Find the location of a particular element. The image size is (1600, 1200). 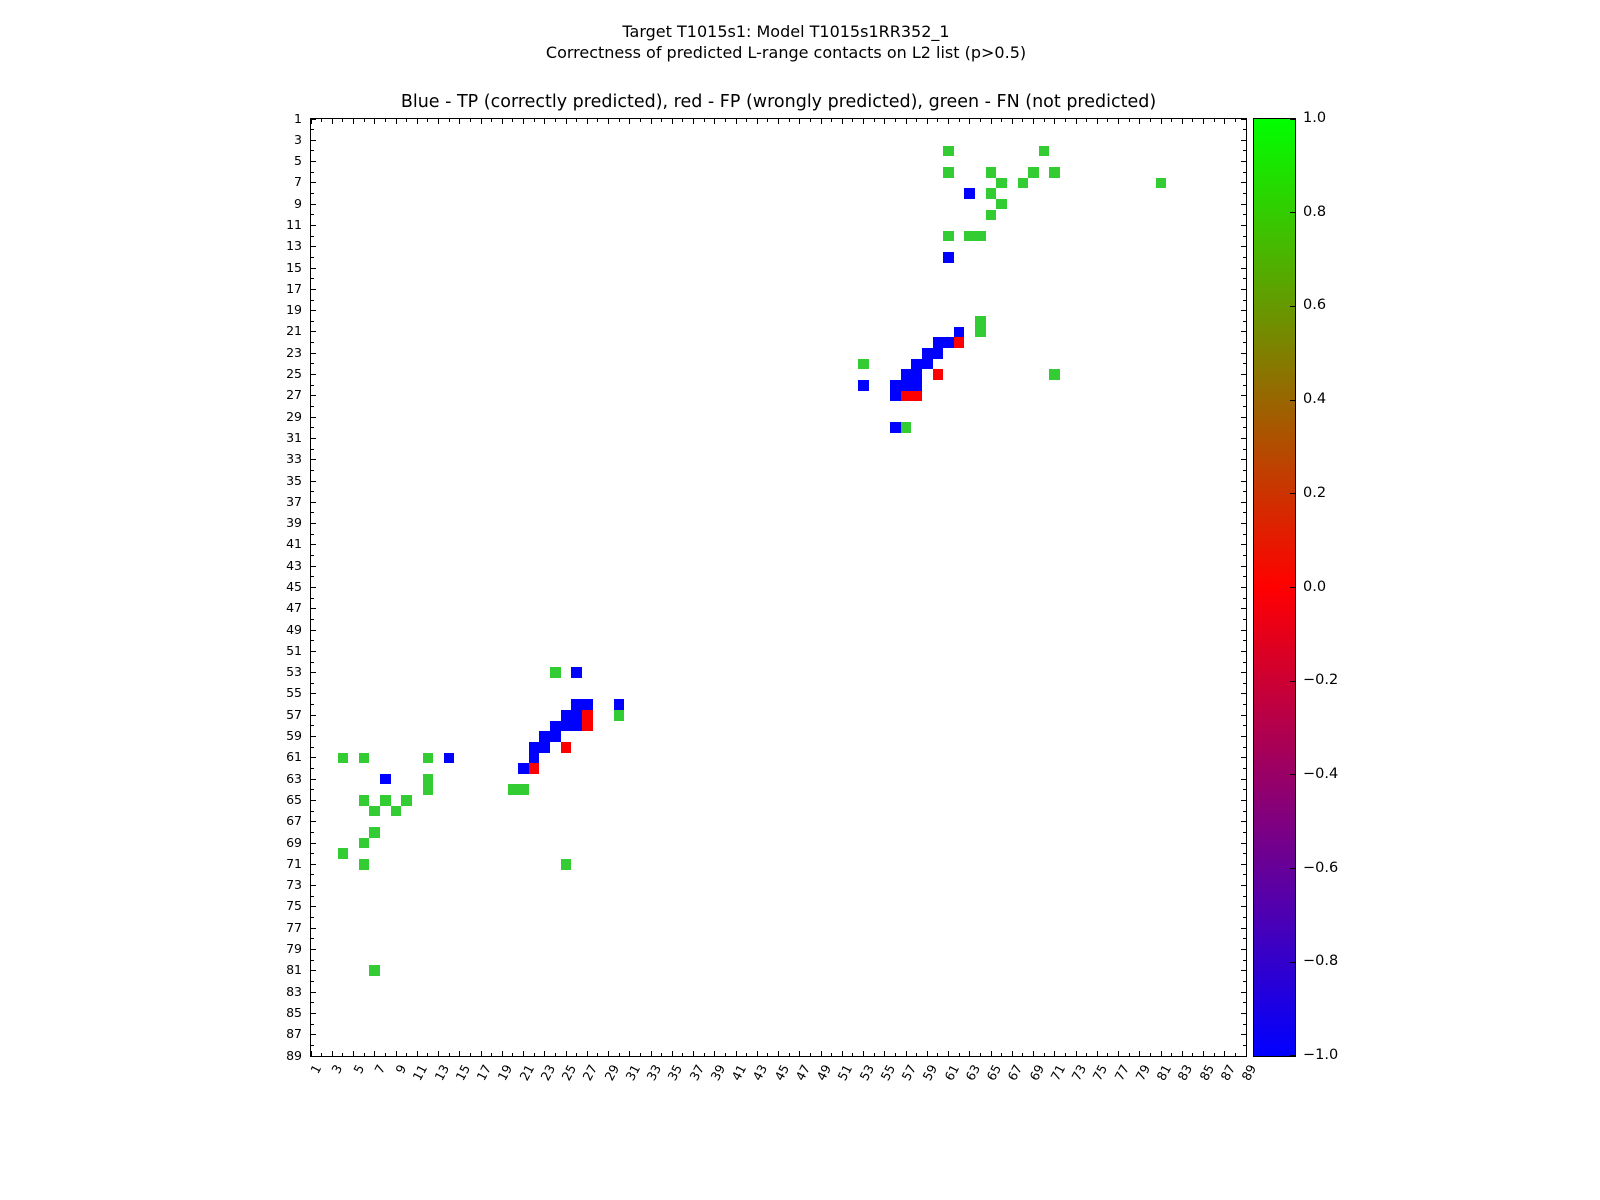

y-tick-label: 77 is located at coordinates (294, 927).